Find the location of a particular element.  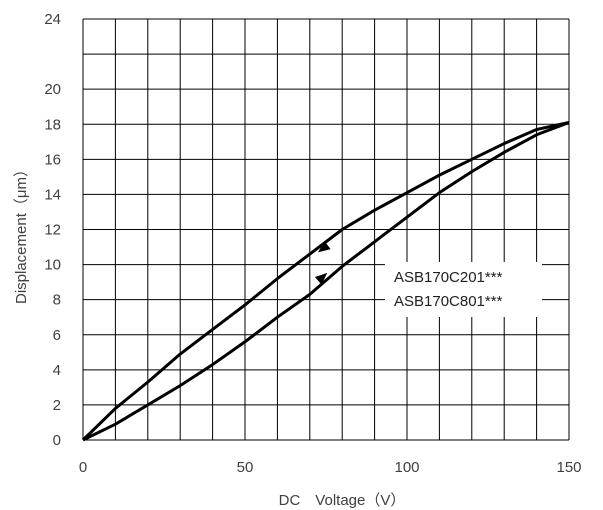

legend-entry: ASB170C801*** is located at coordinates (448, 301).